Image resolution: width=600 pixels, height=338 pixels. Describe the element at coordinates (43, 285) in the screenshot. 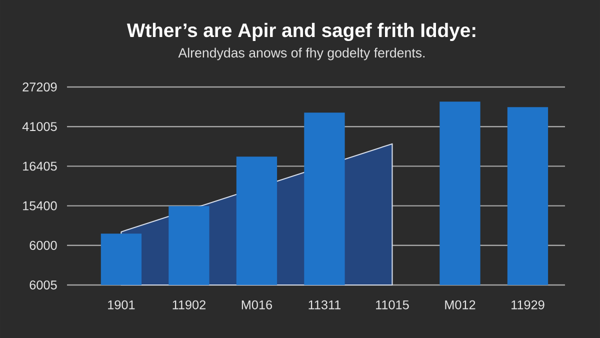

I see `text: 6005` at that location.